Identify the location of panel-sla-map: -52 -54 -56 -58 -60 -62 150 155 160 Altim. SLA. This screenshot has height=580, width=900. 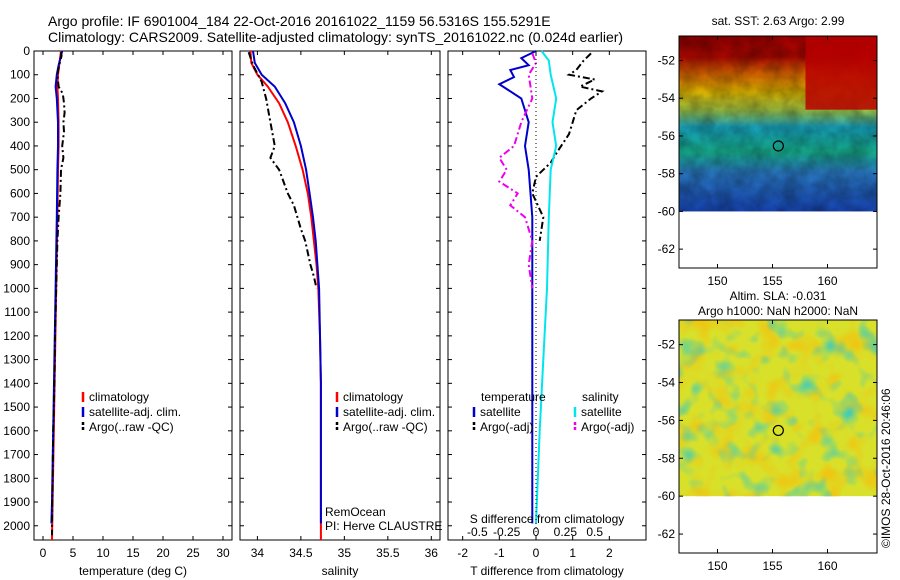
(768, 431).